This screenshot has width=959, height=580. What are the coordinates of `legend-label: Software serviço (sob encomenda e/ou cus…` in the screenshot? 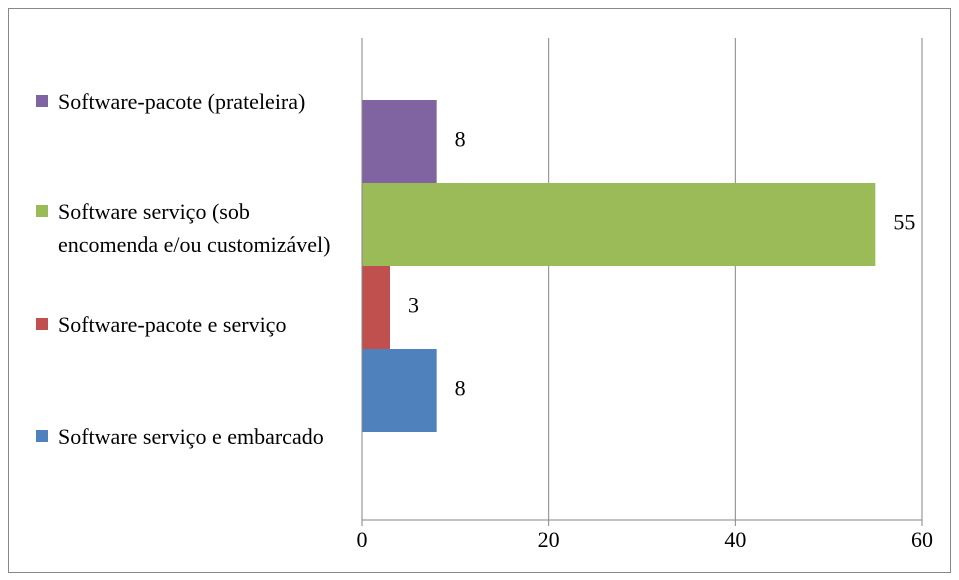 It's located at (194, 228).